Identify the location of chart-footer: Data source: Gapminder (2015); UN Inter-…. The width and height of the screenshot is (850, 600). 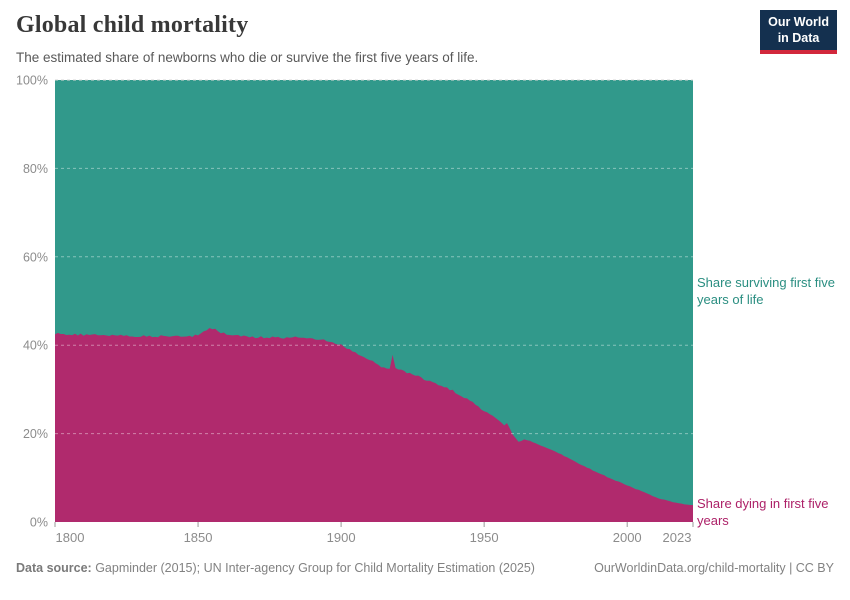
(425, 567).